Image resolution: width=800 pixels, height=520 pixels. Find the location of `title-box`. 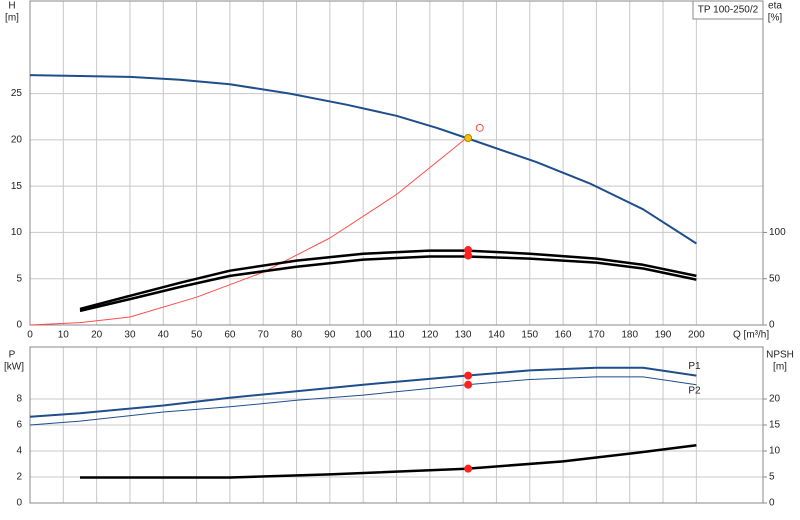

title-box is located at coordinates (728, 10).